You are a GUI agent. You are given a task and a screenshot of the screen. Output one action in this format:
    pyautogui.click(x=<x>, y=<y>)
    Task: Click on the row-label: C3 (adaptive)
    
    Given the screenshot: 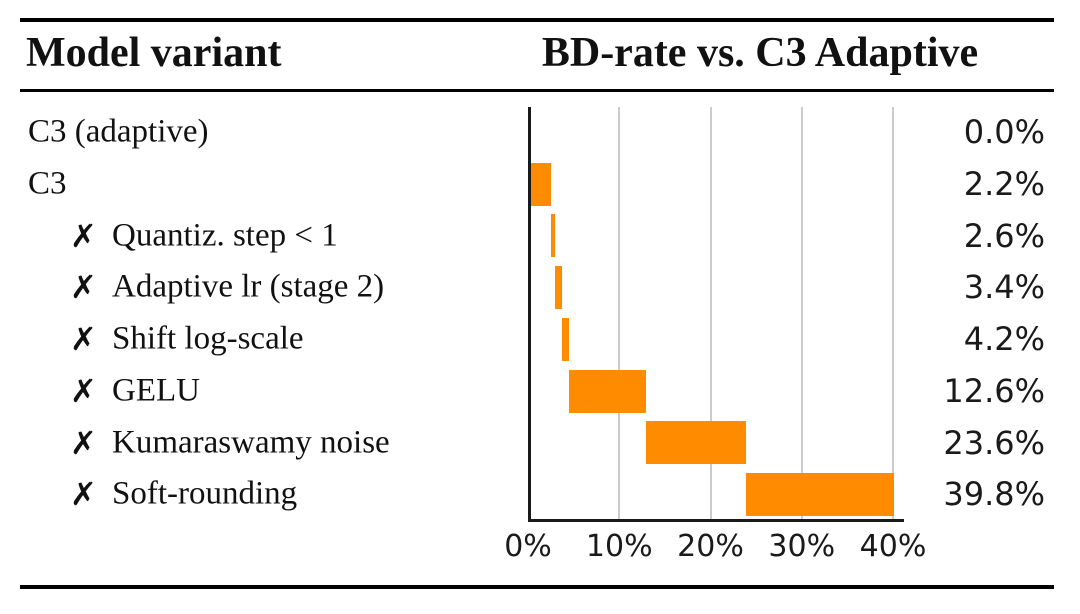 What is the action you would take?
    pyautogui.click(x=118, y=131)
    